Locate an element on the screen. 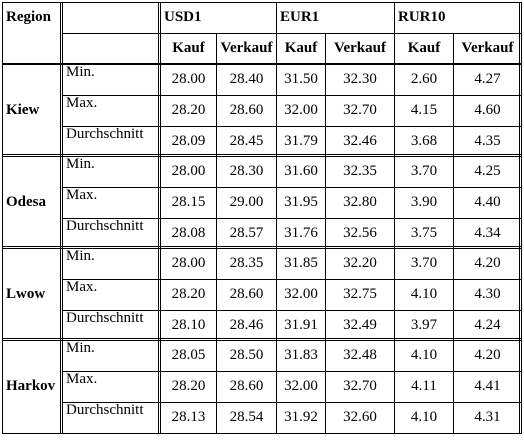 This screenshot has width=524, height=442. table-cell-value: 28.13 is located at coordinates (188, 417).